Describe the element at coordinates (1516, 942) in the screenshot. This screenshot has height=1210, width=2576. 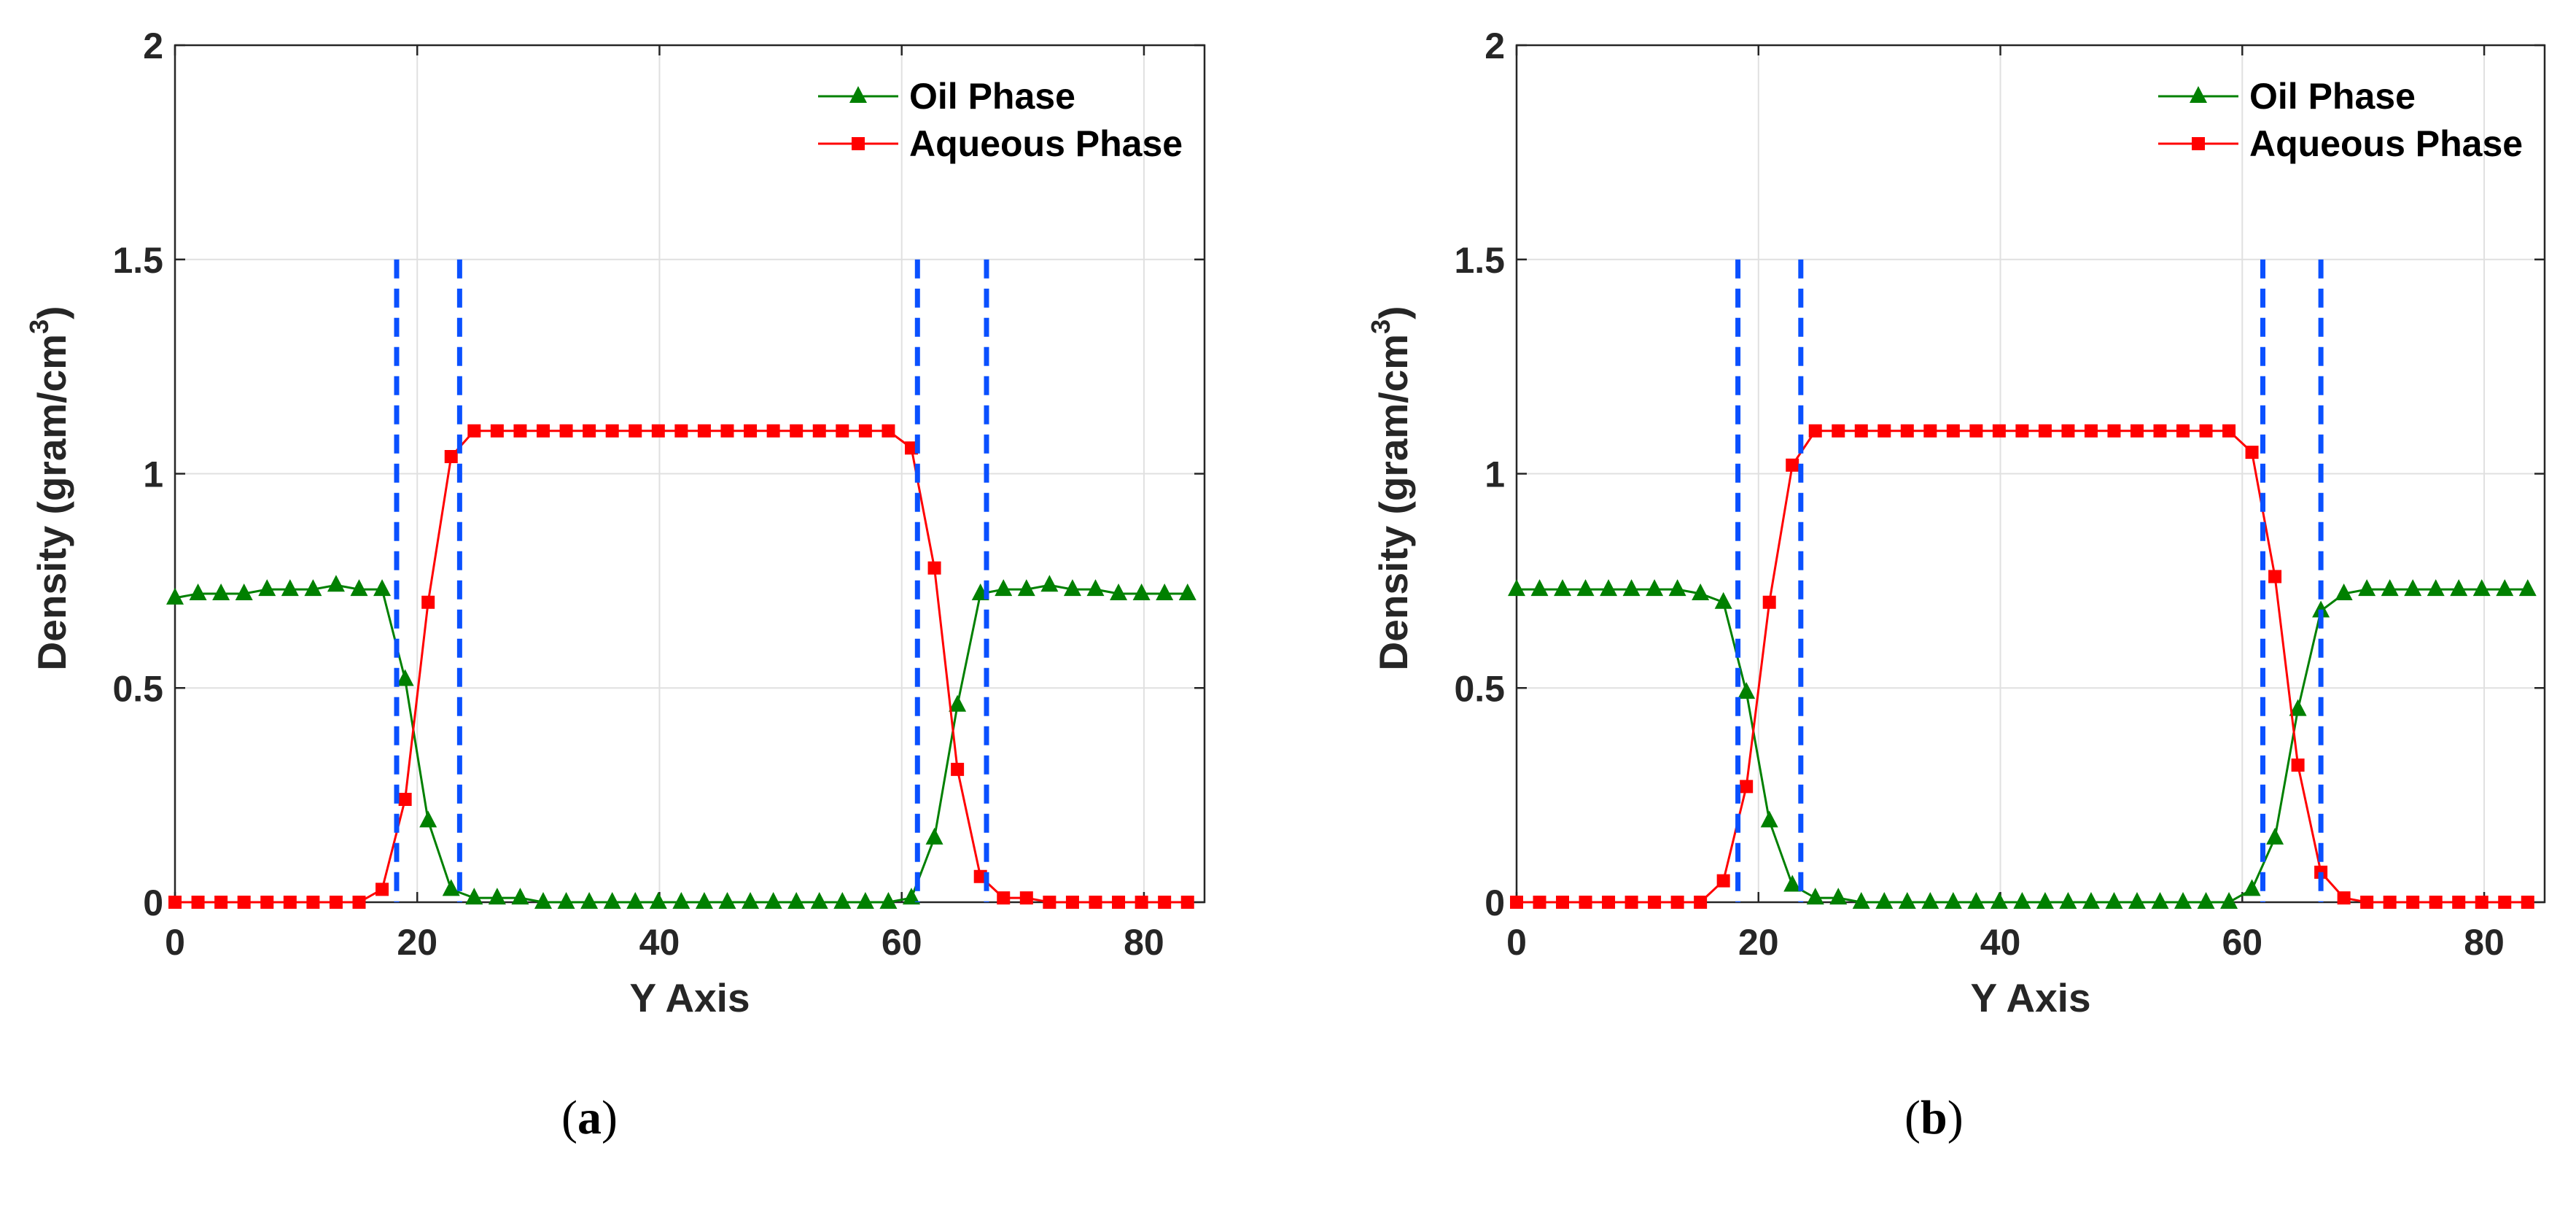
I see `x-tick-label: 0` at that location.